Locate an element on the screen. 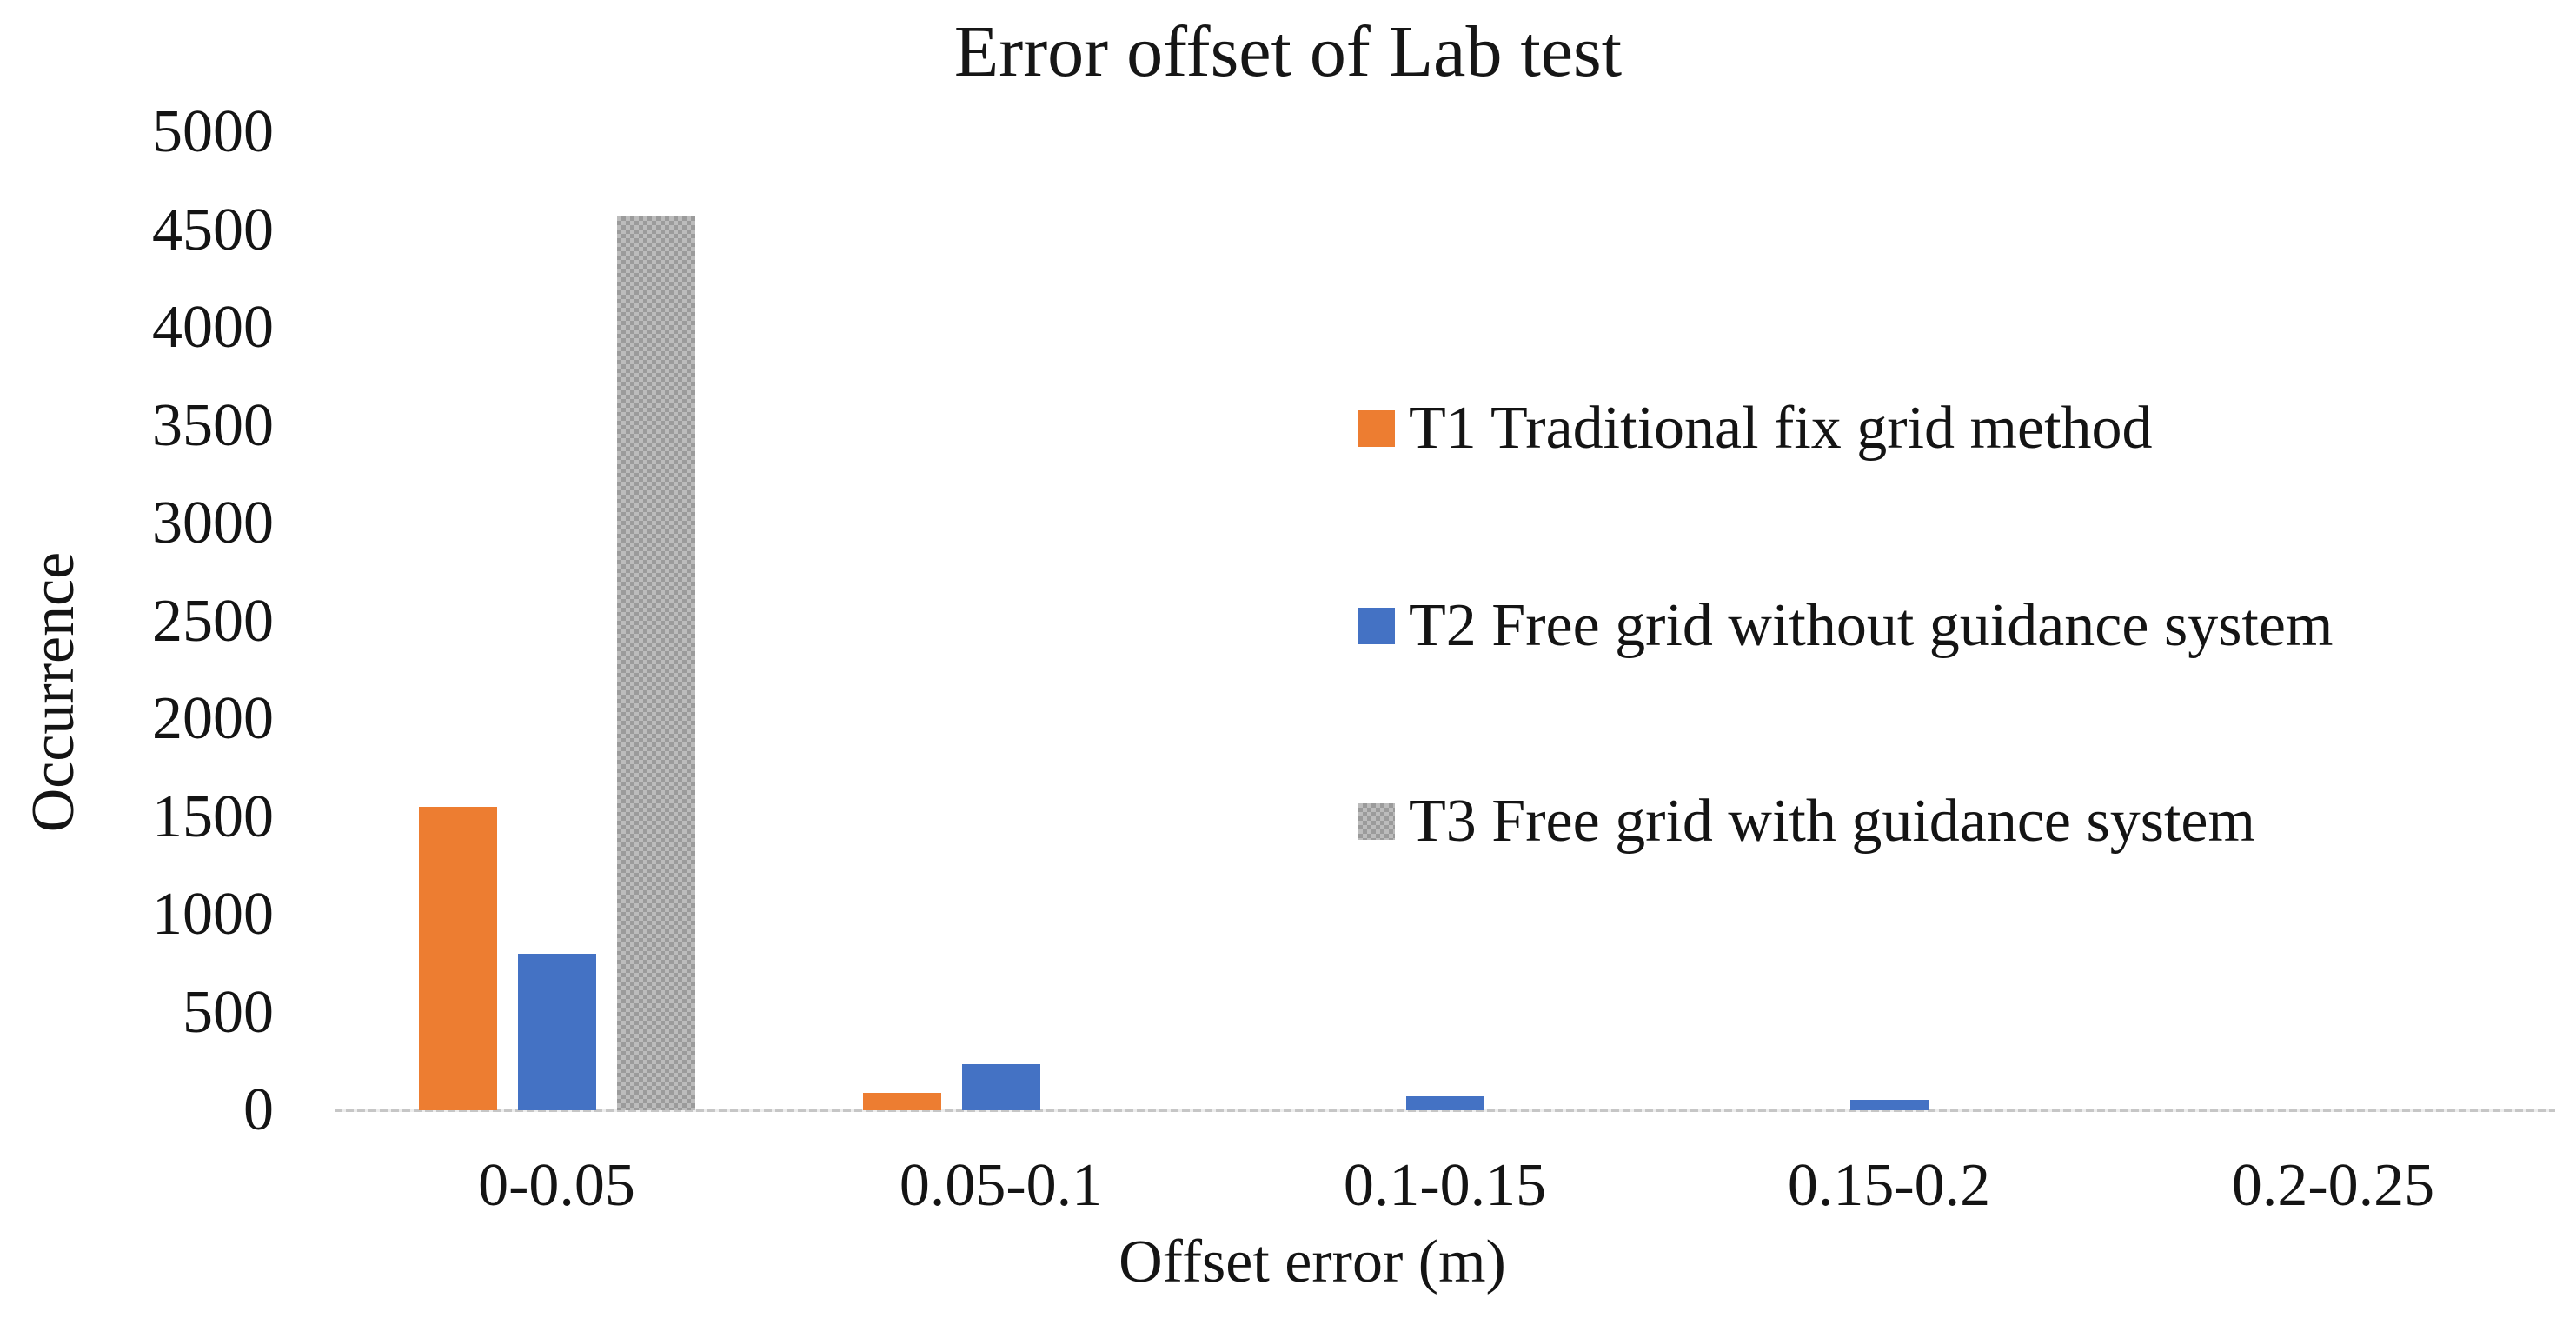 Image resolution: width=2576 pixels, height=1325 pixels. chart-title: Error offset of Lab test is located at coordinates (1288, 52).